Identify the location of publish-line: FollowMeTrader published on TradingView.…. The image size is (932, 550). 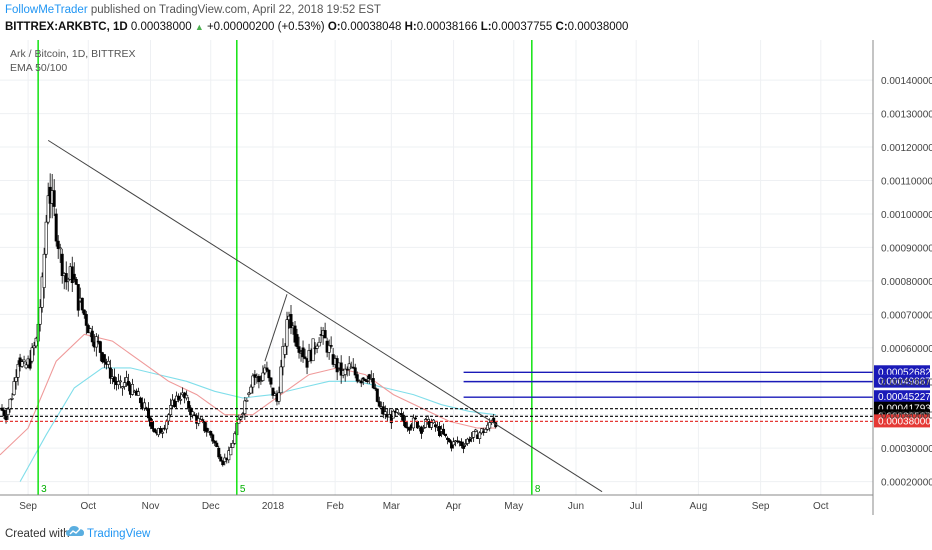
(193, 10).